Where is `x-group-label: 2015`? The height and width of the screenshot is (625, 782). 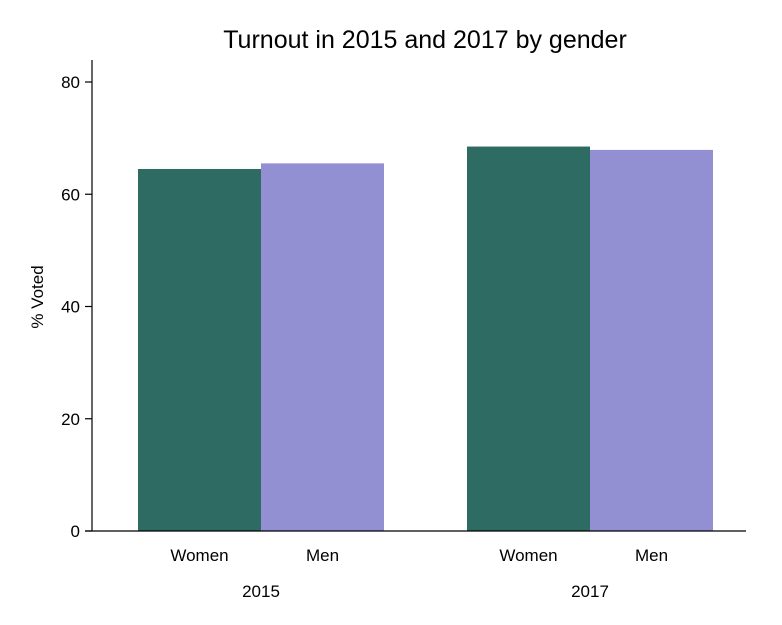
x-group-label: 2015 is located at coordinates (261, 591).